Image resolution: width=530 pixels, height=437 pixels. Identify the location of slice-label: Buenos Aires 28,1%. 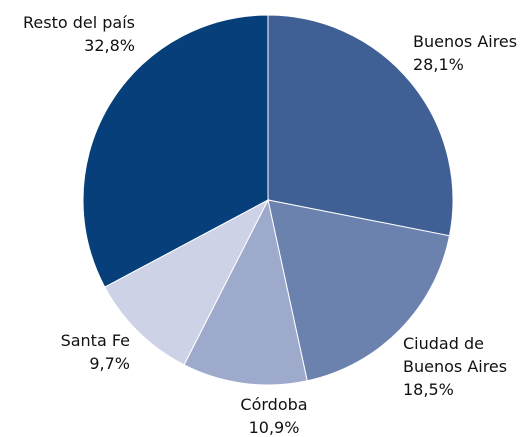
(465, 53).